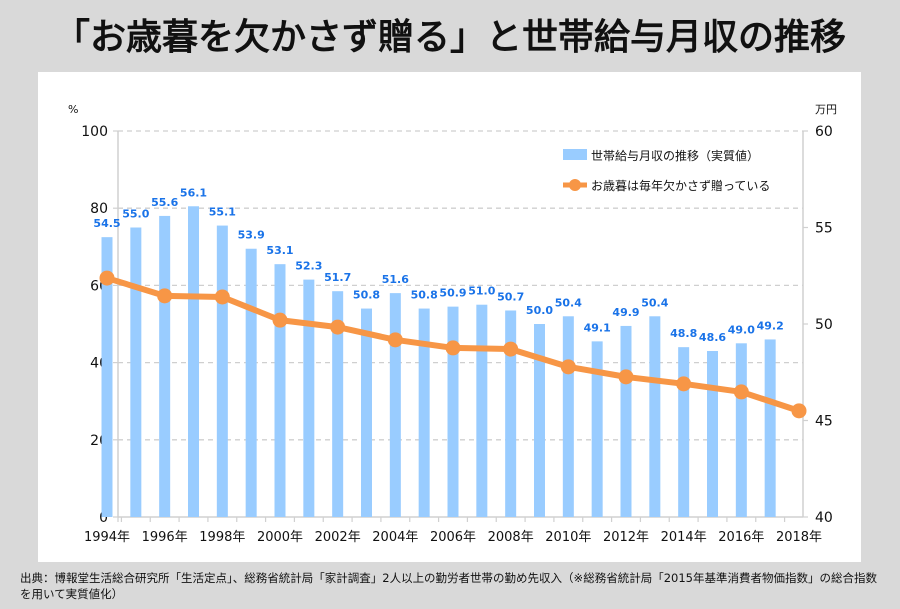 The image size is (900, 609). I want to click on x-tick-label: 2000年, so click(280, 537).